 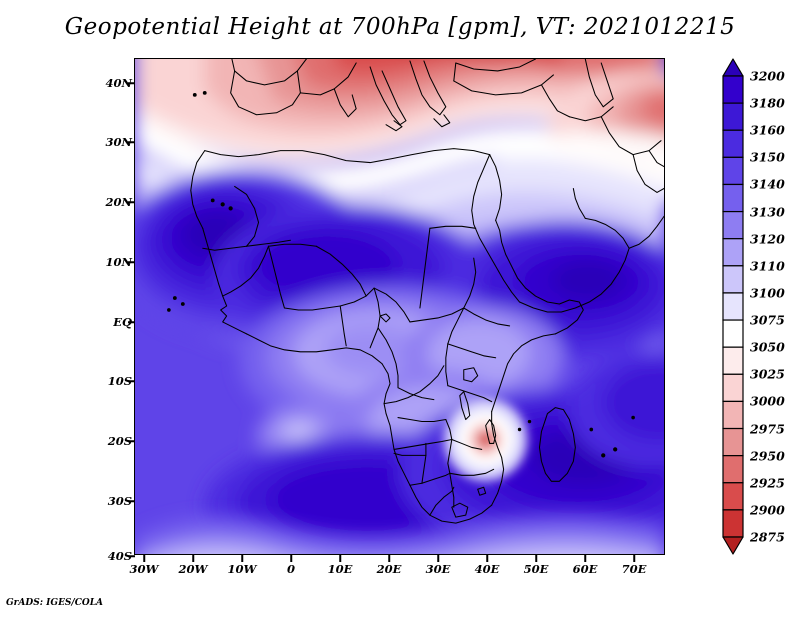 What do you see at coordinates (767, 320) in the screenshot?
I see `colorbar-tick-label: 3075` at bounding box center [767, 320].